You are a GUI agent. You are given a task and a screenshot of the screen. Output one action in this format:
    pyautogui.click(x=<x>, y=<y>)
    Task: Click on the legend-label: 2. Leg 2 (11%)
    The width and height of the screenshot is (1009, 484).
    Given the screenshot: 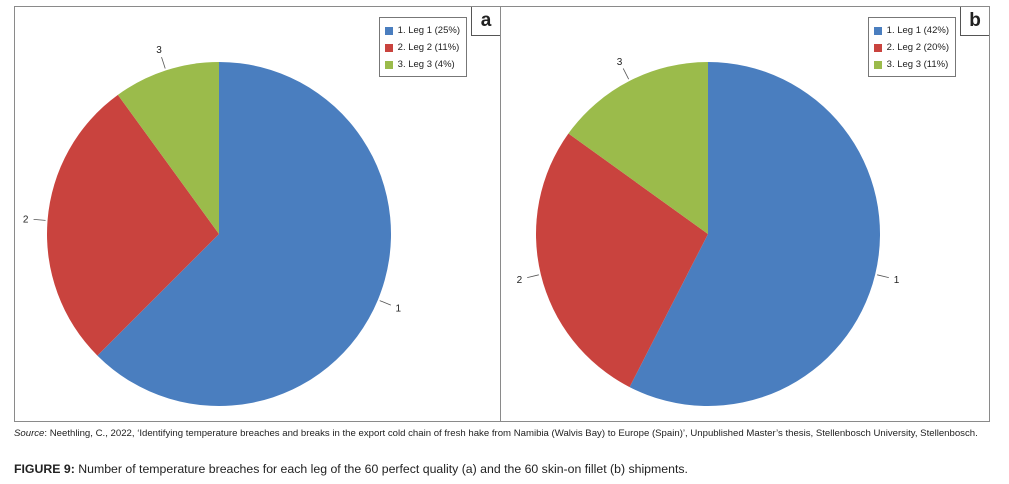 What is the action you would take?
    pyautogui.click(x=428, y=47)
    